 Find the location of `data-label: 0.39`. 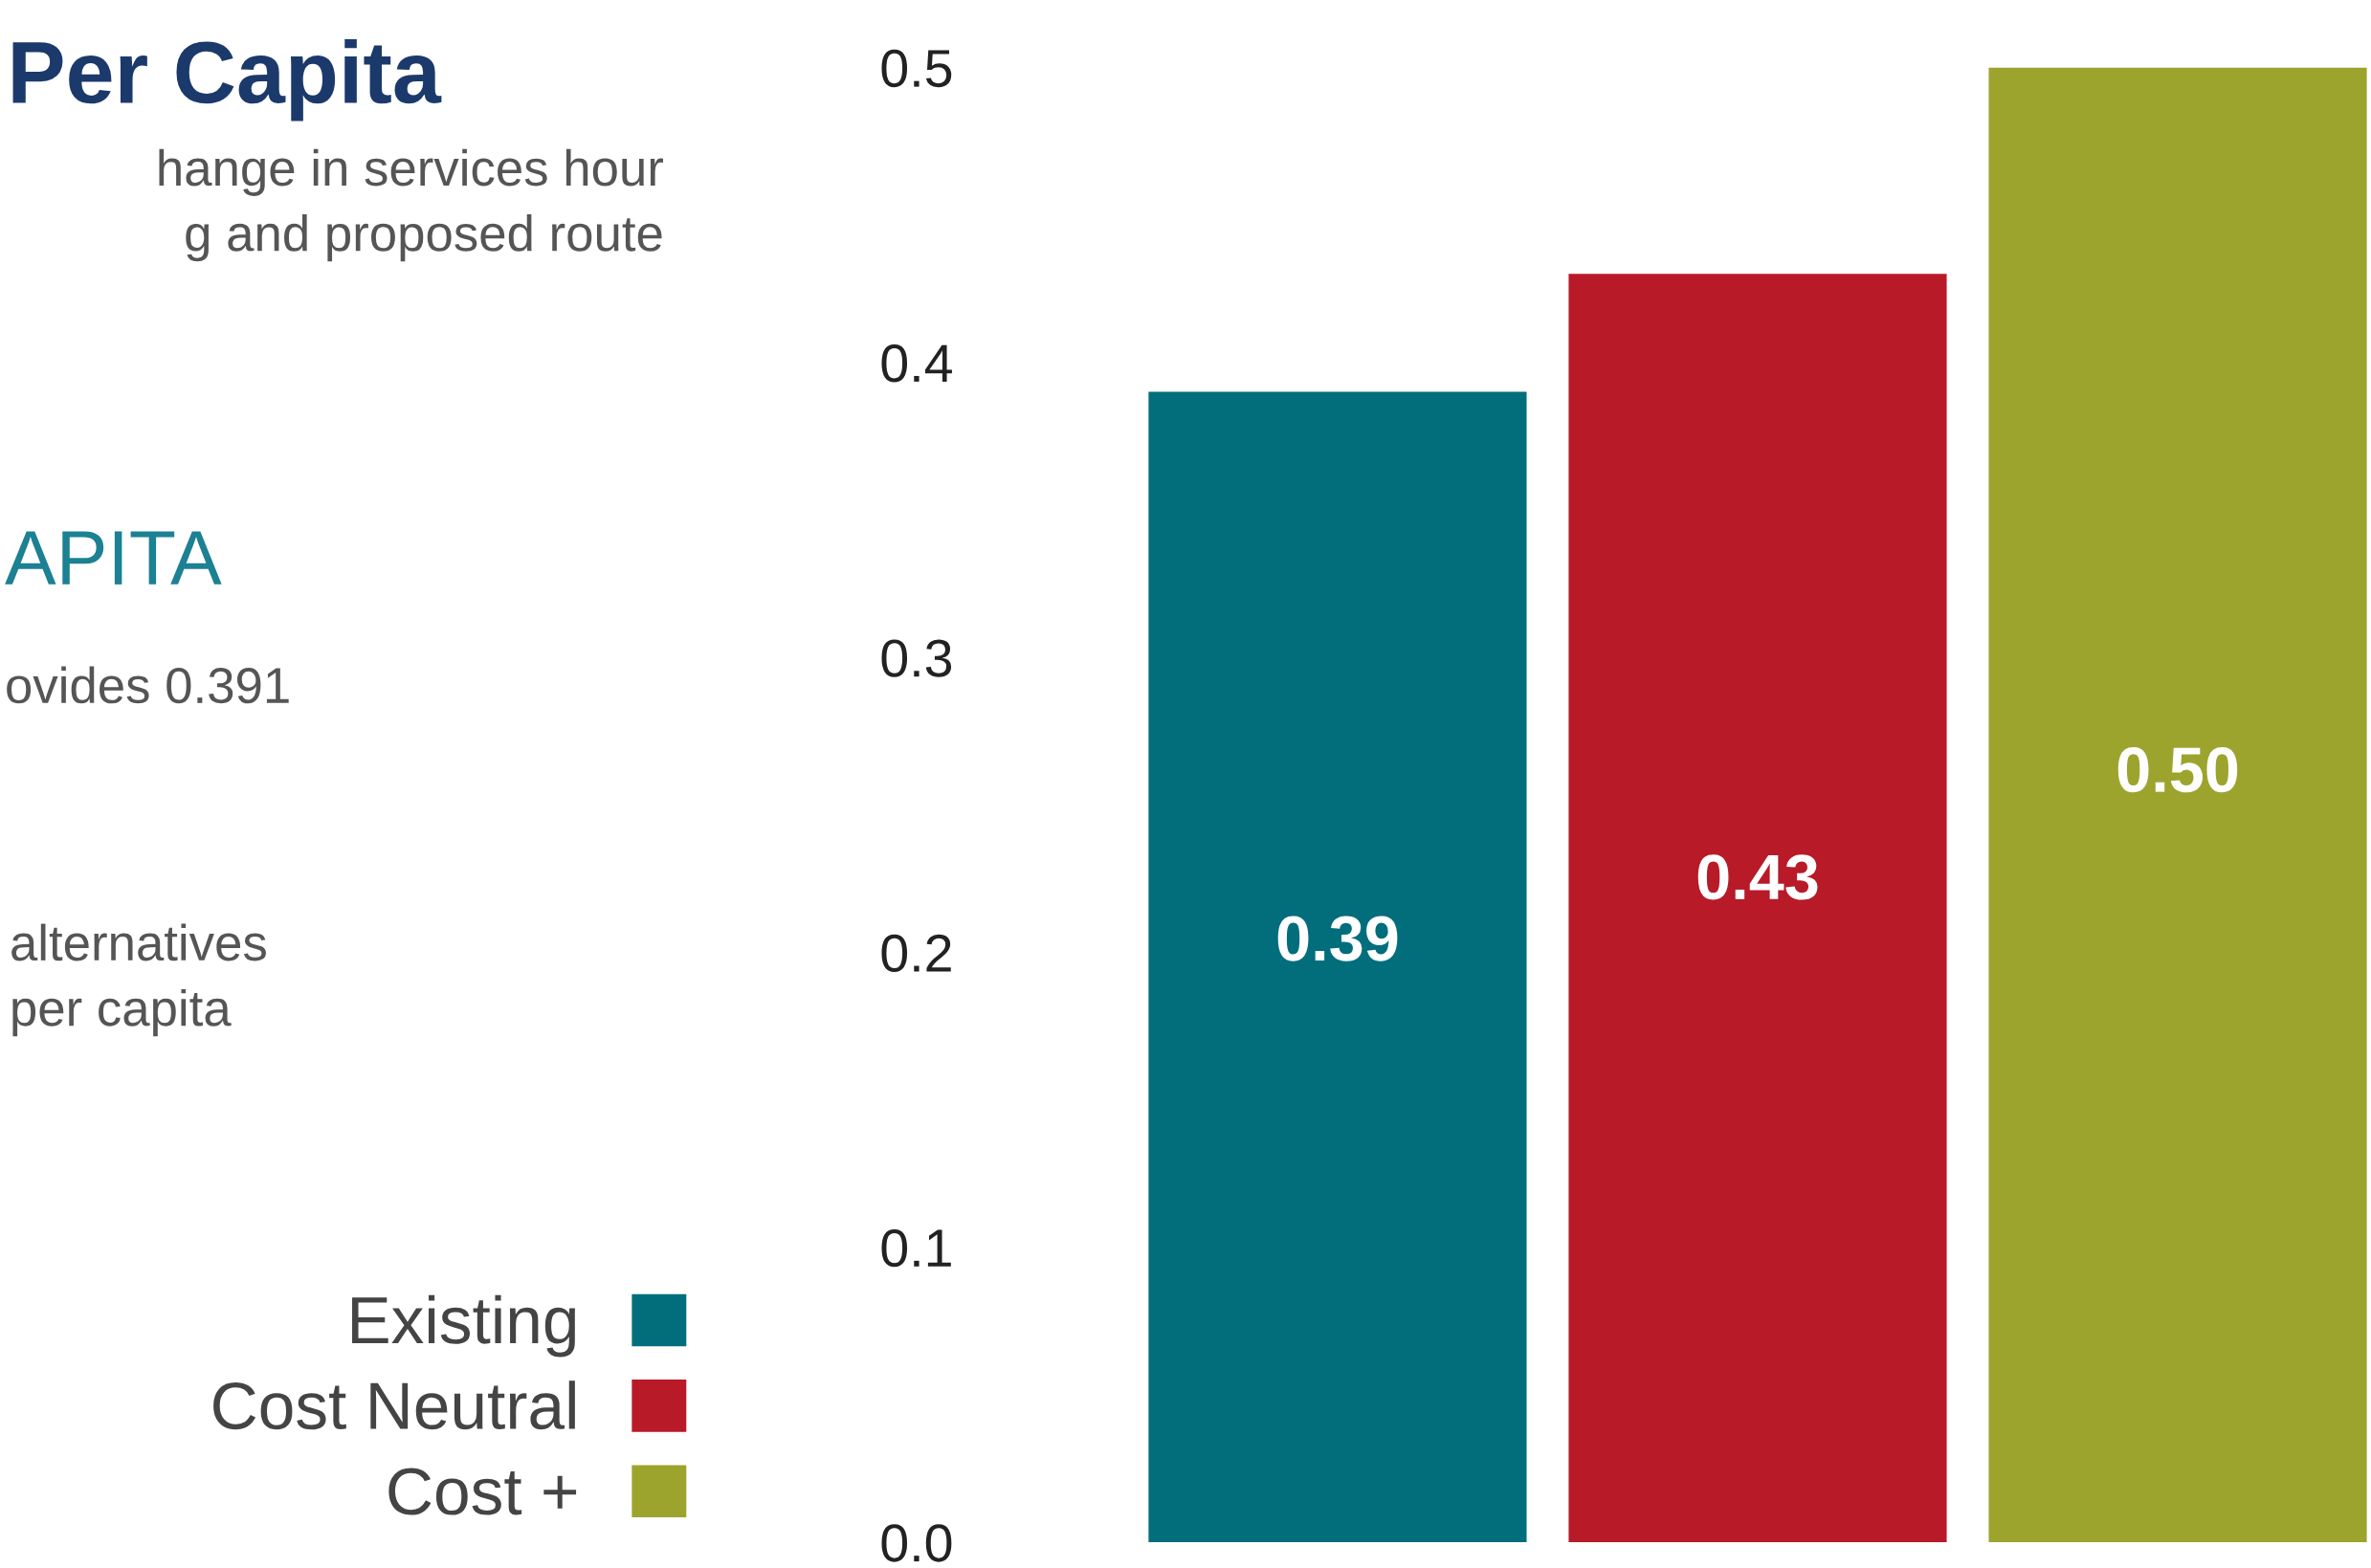

data-label: 0.39 is located at coordinates (1337, 938).